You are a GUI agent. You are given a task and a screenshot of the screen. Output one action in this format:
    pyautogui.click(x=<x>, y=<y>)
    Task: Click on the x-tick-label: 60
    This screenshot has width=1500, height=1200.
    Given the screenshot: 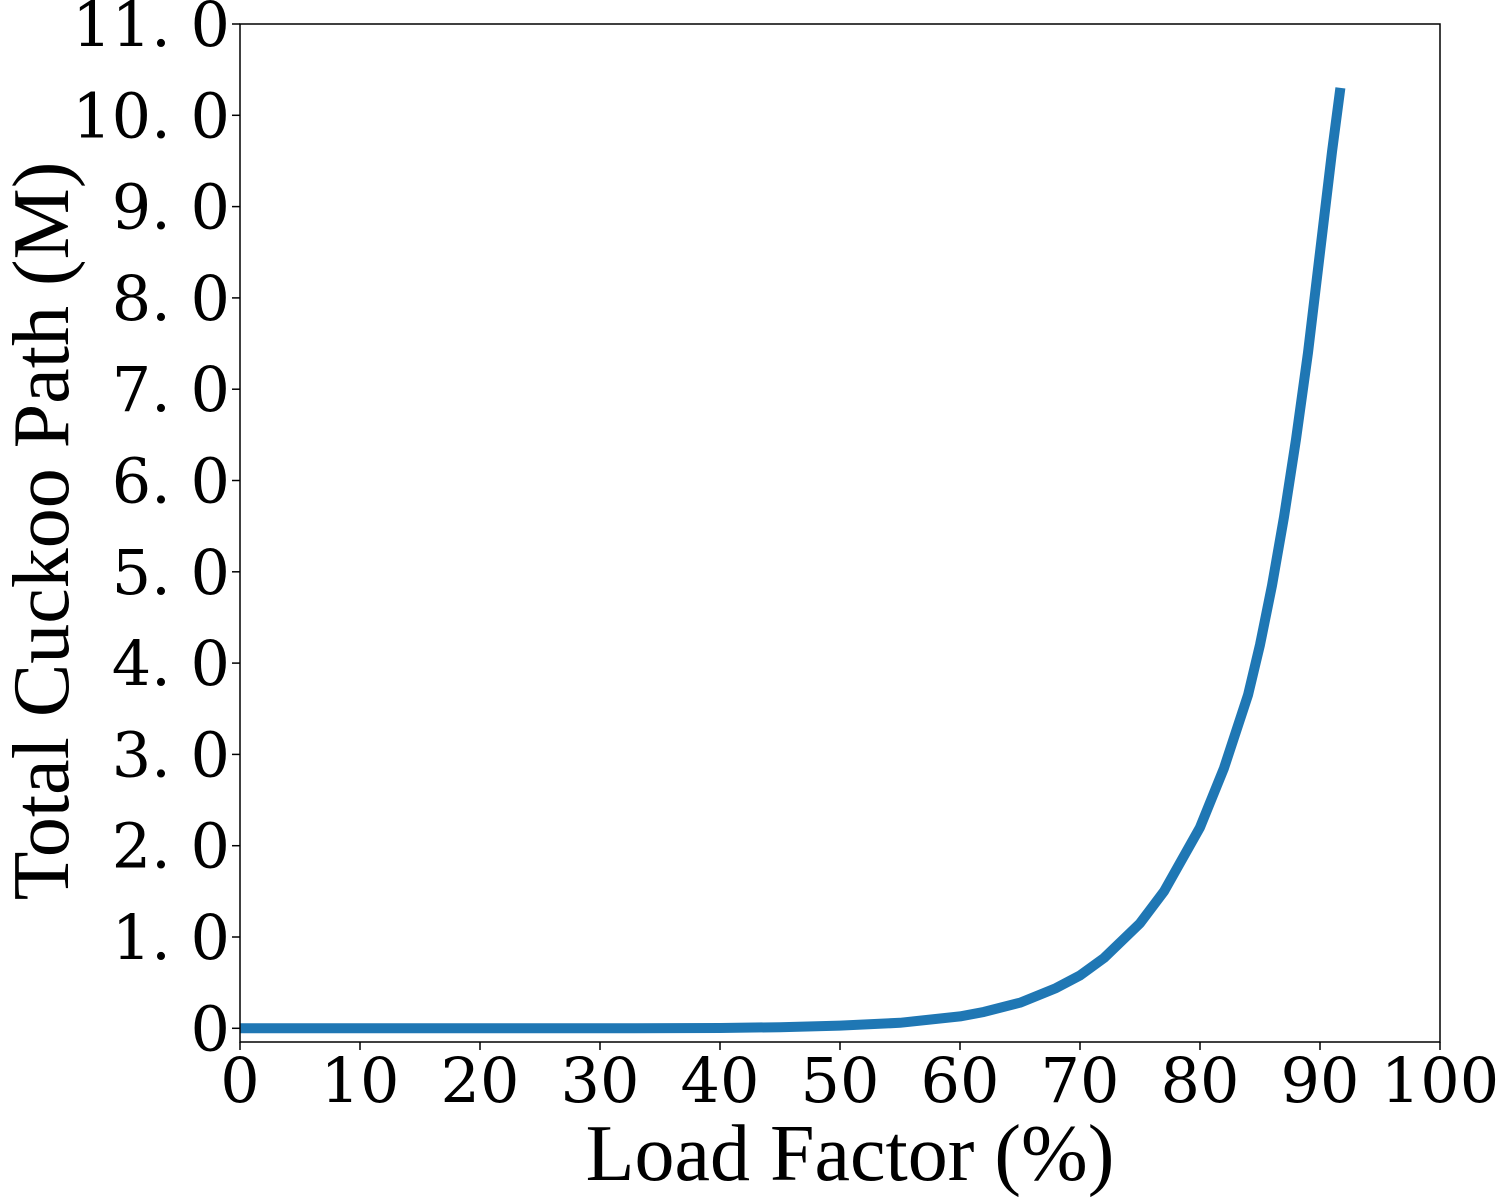 What is the action you would take?
    pyautogui.click(x=960, y=1080)
    